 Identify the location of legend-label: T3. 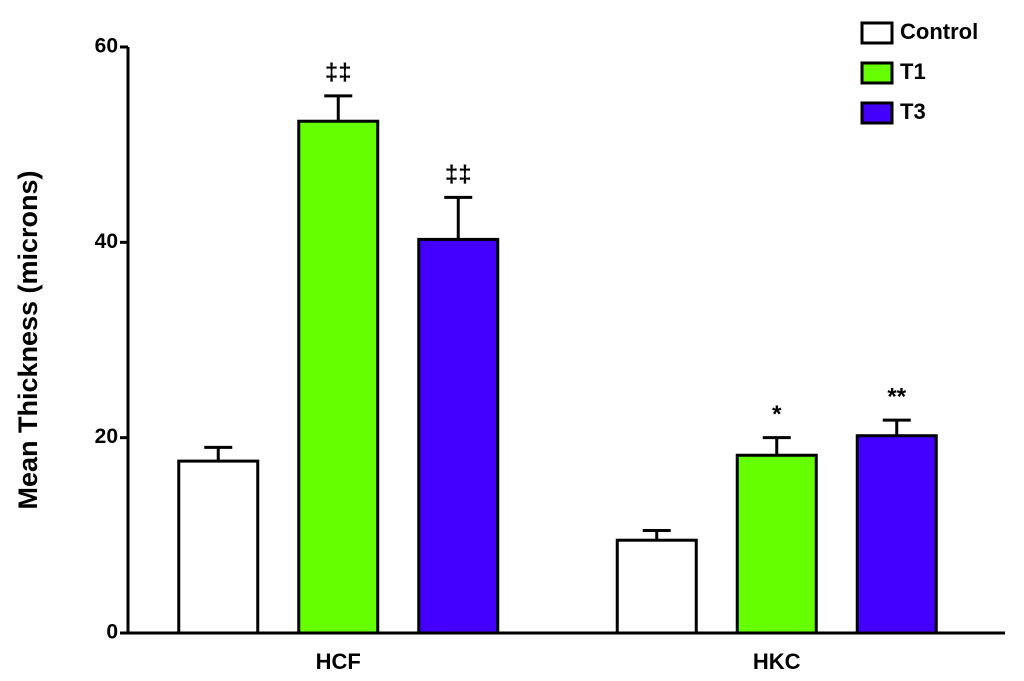
(913, 111).